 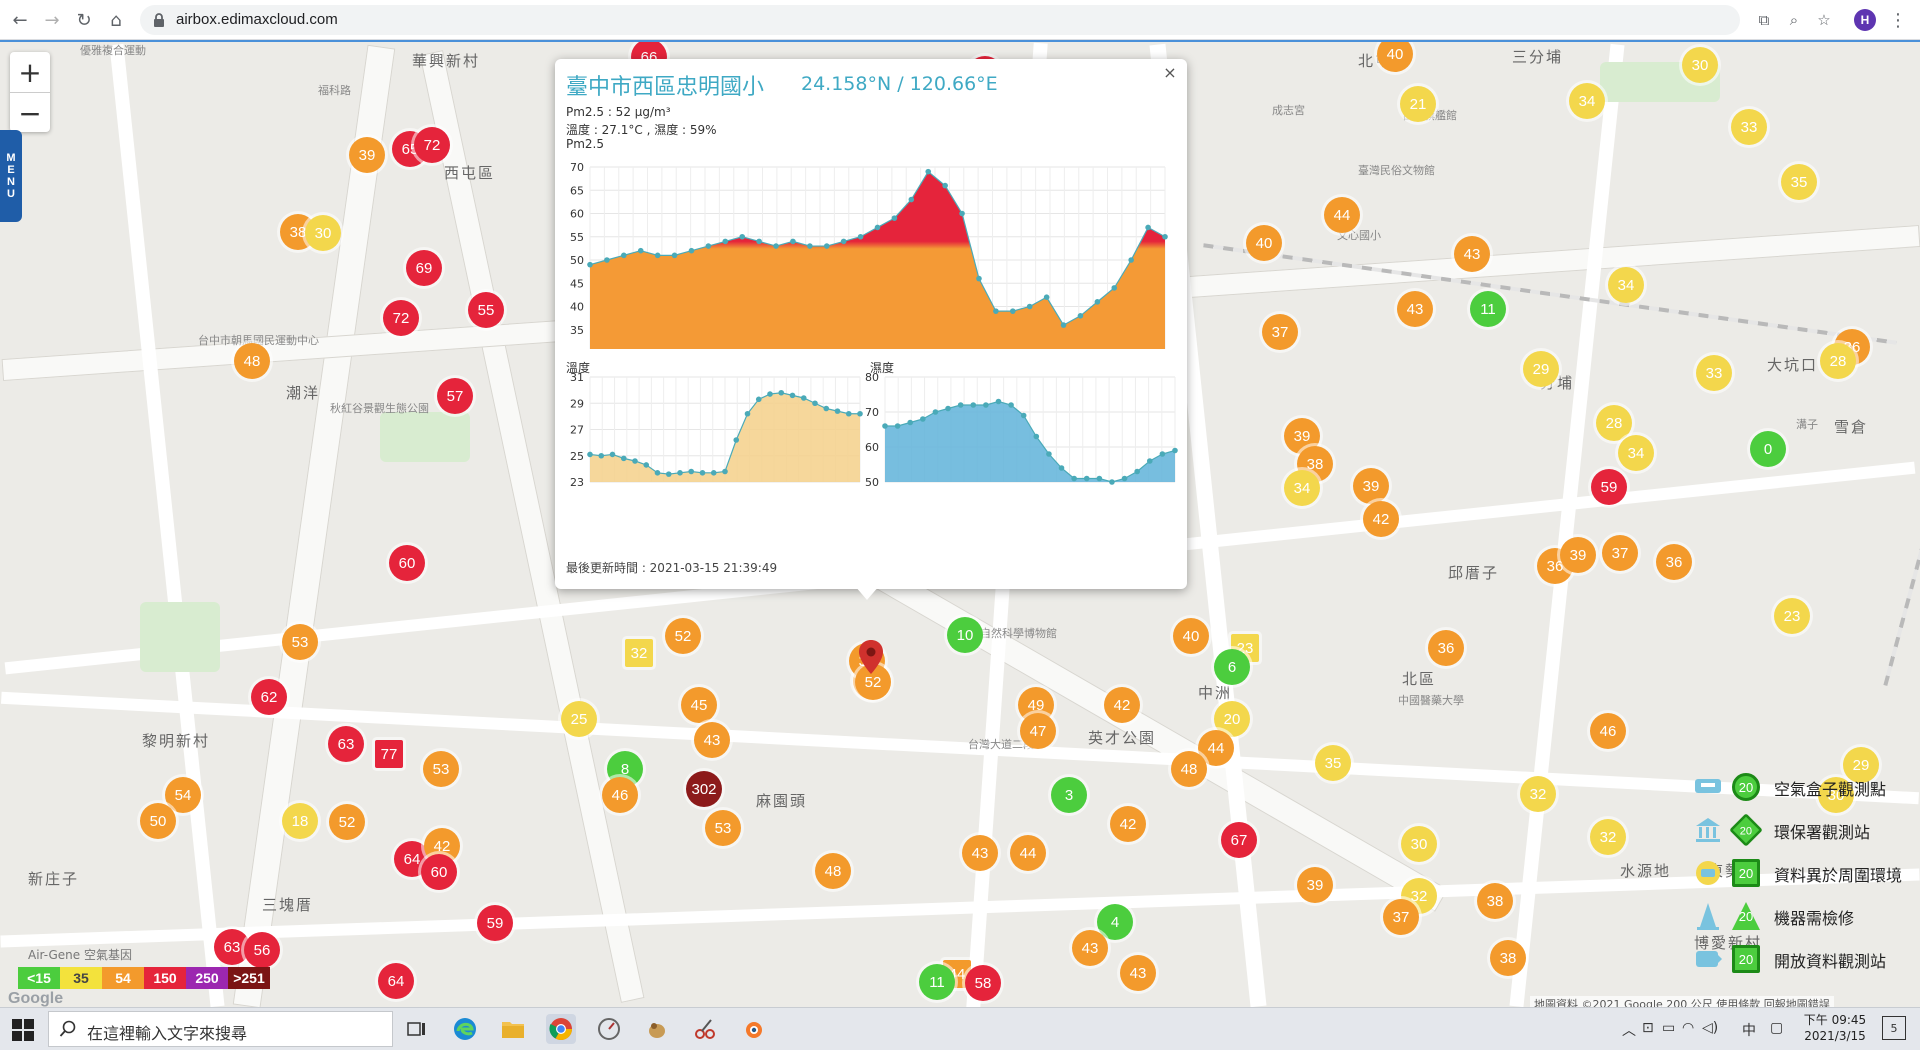 I want to click on profile-avatar: H, so click(x=1865, y=20).